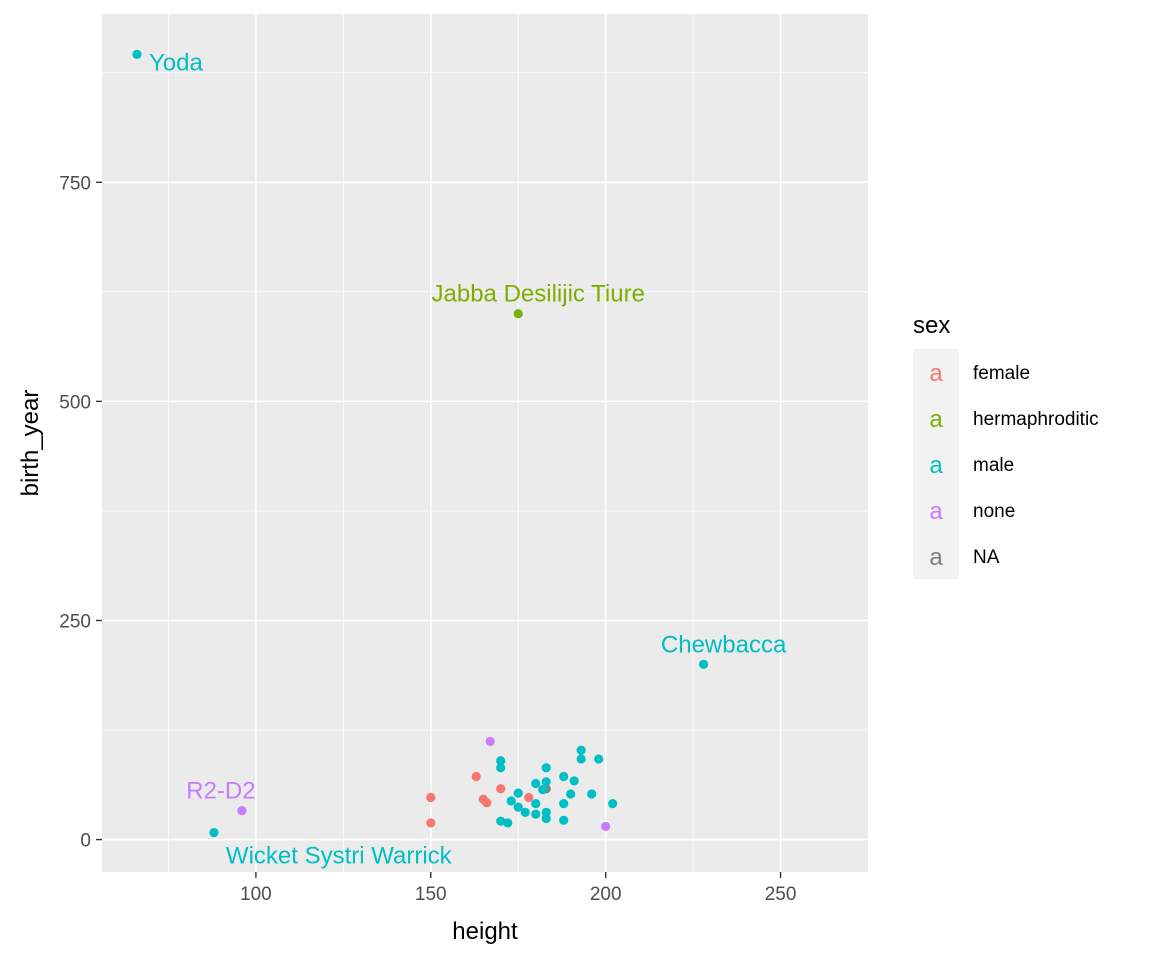  What do you see at coordinates (986, 557) in the screenshot?
I see `legend-label: NA` at bounding box center [986, 557].